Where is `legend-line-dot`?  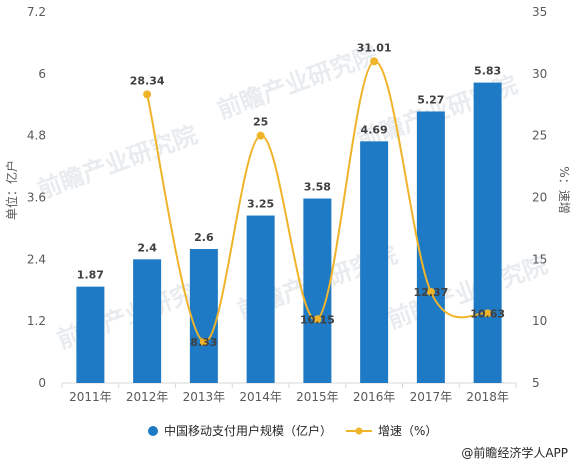
legend-line-dot is located at coordinates (359, 431).